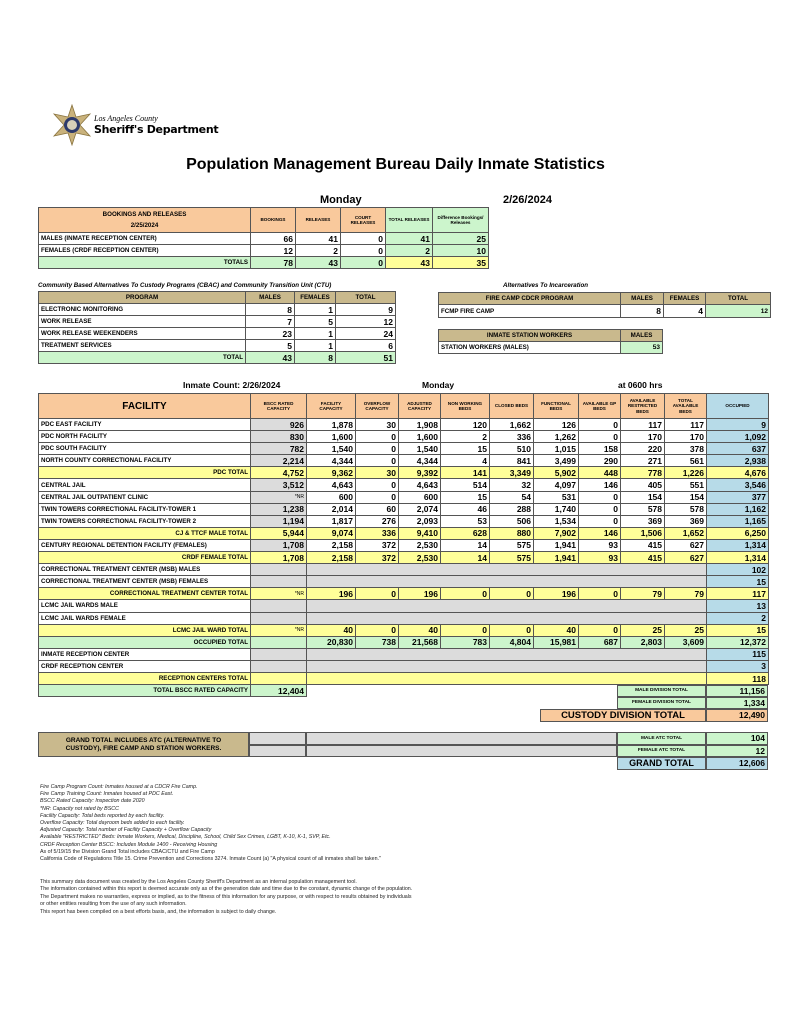 Image resolution: width=791 pixels, height=1024 pixels. What do you see at coordinates (365, 297) in the screenshot?
I see `col-total: TOTAL` at bounding box center [365, 297].